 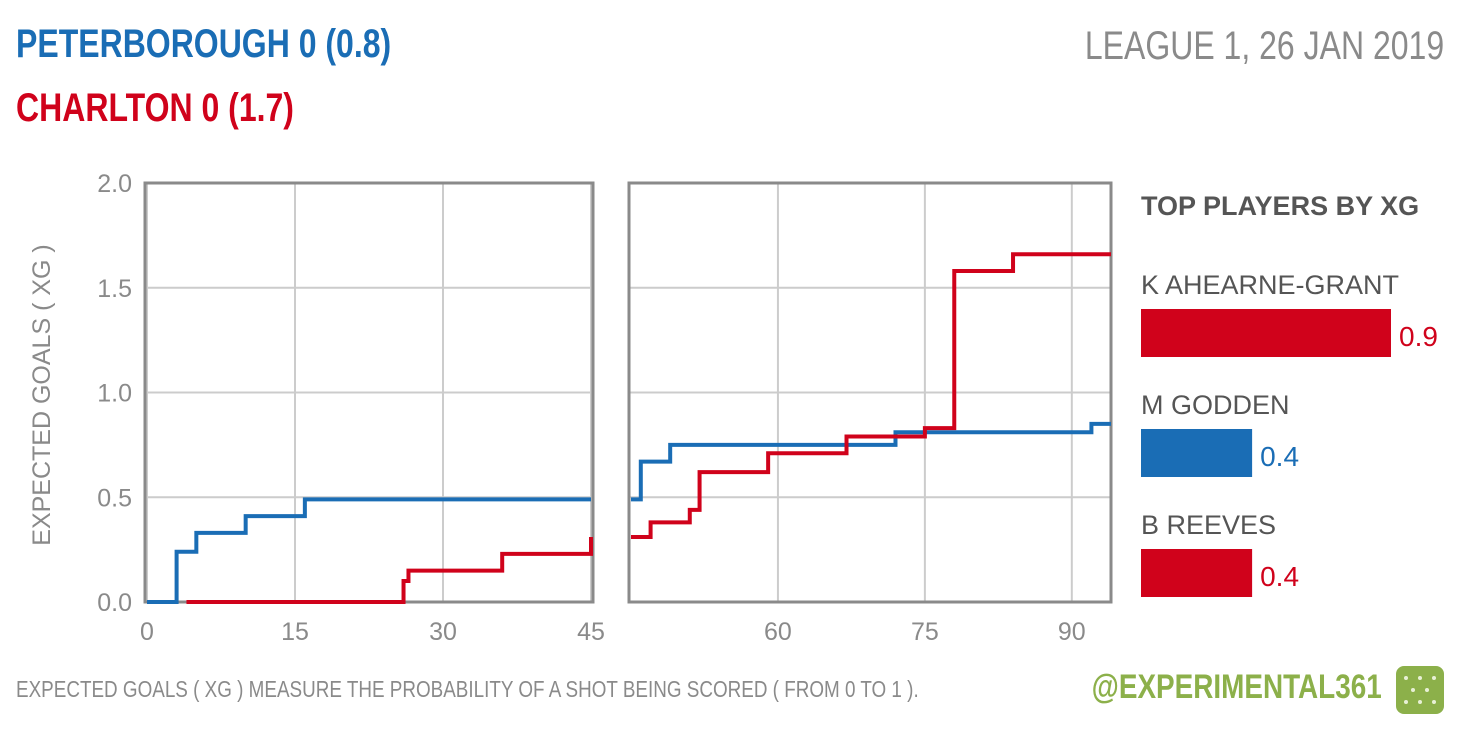 I want to click on match-info: LEAGUE 1, 26 JAN 2019, so click(x=1264, y=46).